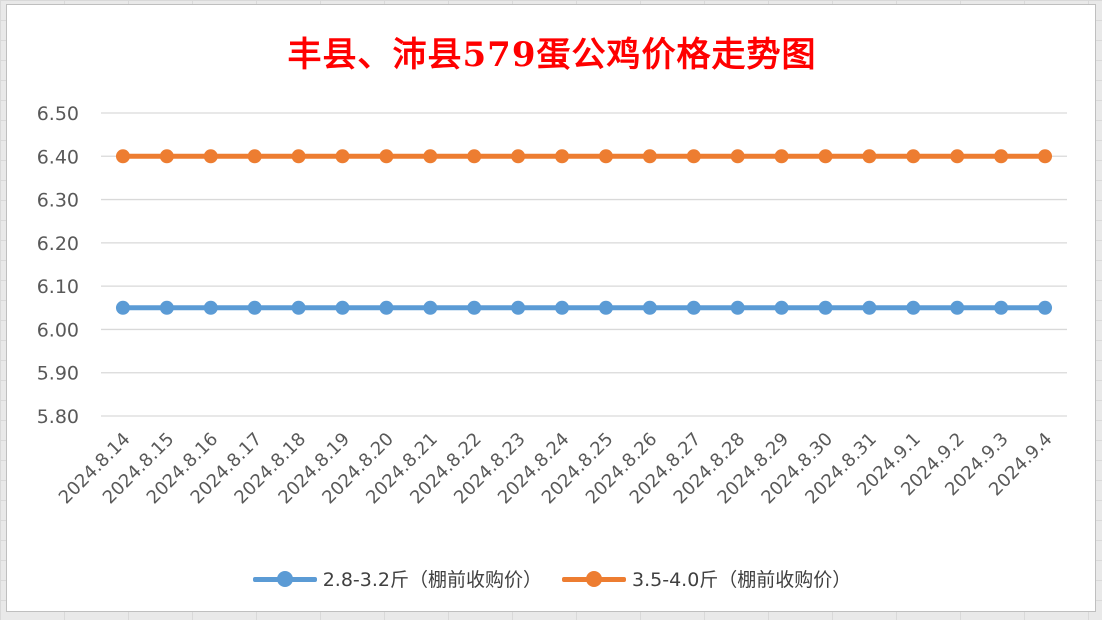 The height and width of the screenshot is (620, 1102). Describe the element at coordinates (742, 580) in the screenshot. I see `legend-label-series-2: 3.5-4.0斤（棚前收购价）` at that location.